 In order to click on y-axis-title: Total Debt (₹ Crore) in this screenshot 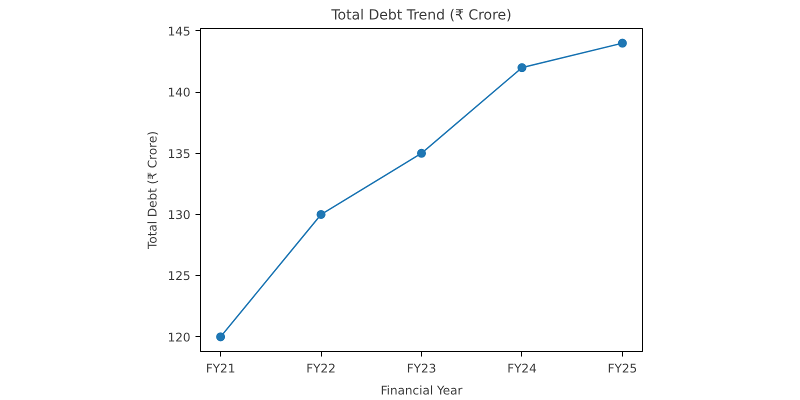, I will do `click(153, 190)`.